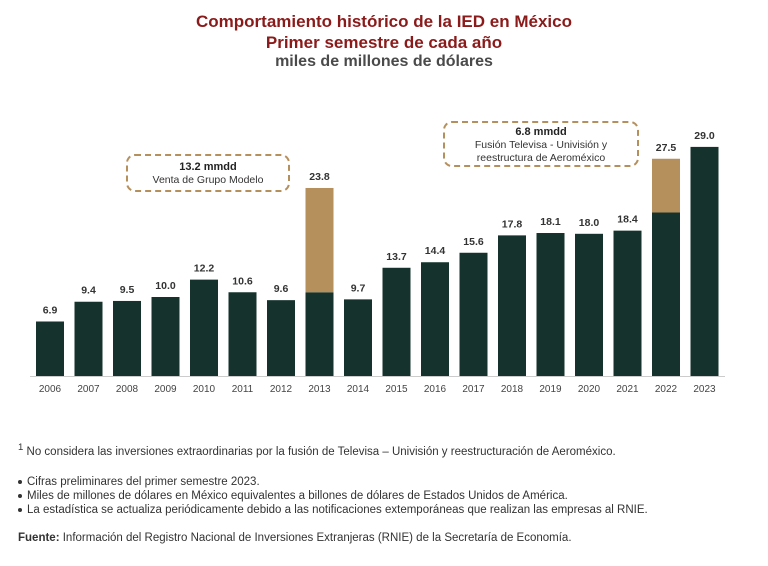 The width and height of the screenshot is (768, 566). Describe the element at coordinates (21, 447) in the screenshot. I see `footnote-mark: 1` at that location.